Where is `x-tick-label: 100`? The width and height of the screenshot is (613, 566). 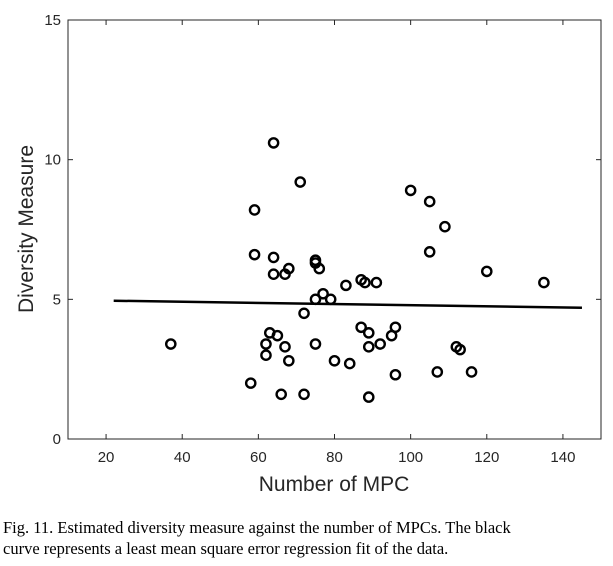
x-tick-label: 100 is located at coordinates (410, 457).